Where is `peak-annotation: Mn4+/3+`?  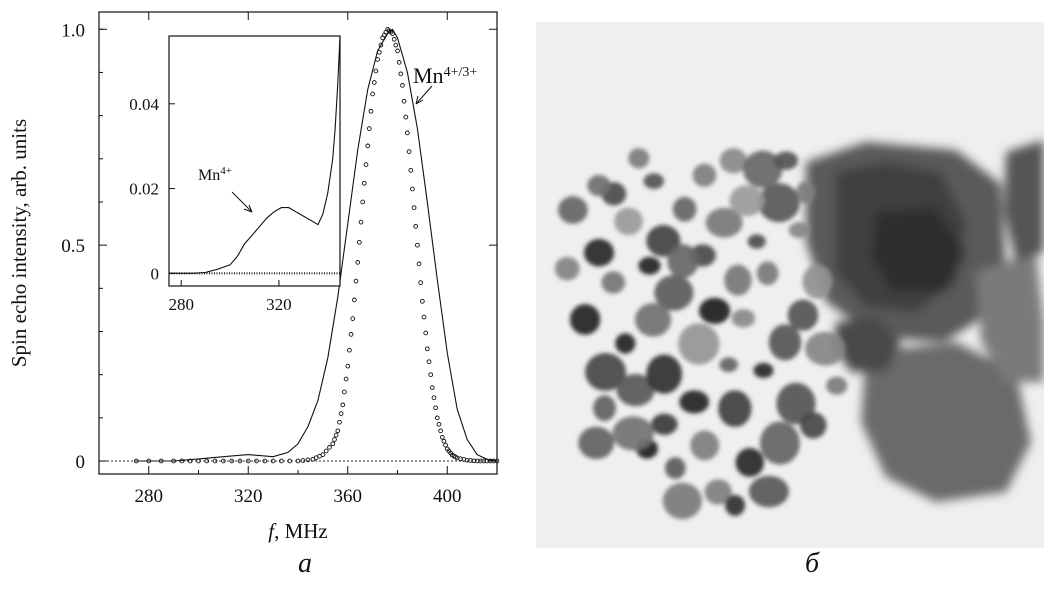
peak-annotation: Mn4+/3+ is located at coordinates (445, 75).